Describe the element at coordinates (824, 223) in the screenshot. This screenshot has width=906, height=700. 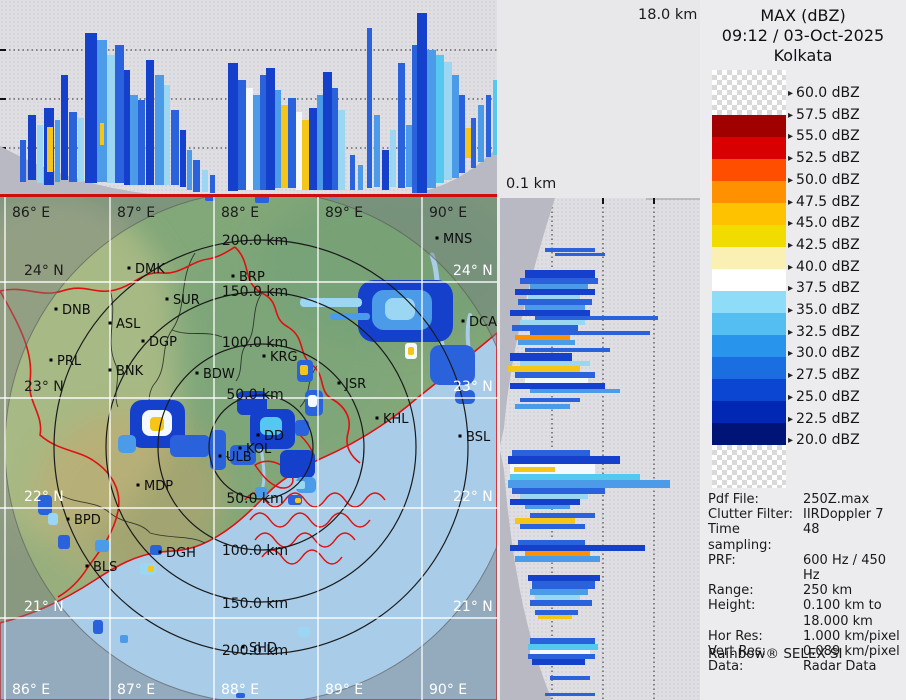
I see `legend-threshold-label: ▸ 45.0 dBZ` at that location.